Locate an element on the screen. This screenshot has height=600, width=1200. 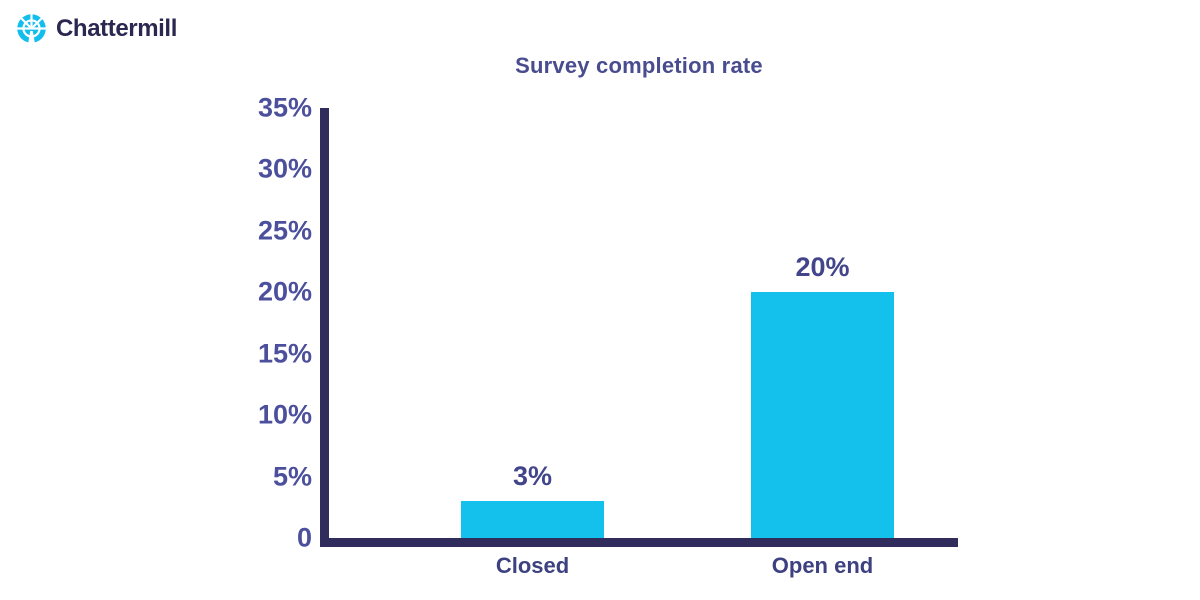
chattermill-logo: Chattermill is located at coordinates (96, 28).